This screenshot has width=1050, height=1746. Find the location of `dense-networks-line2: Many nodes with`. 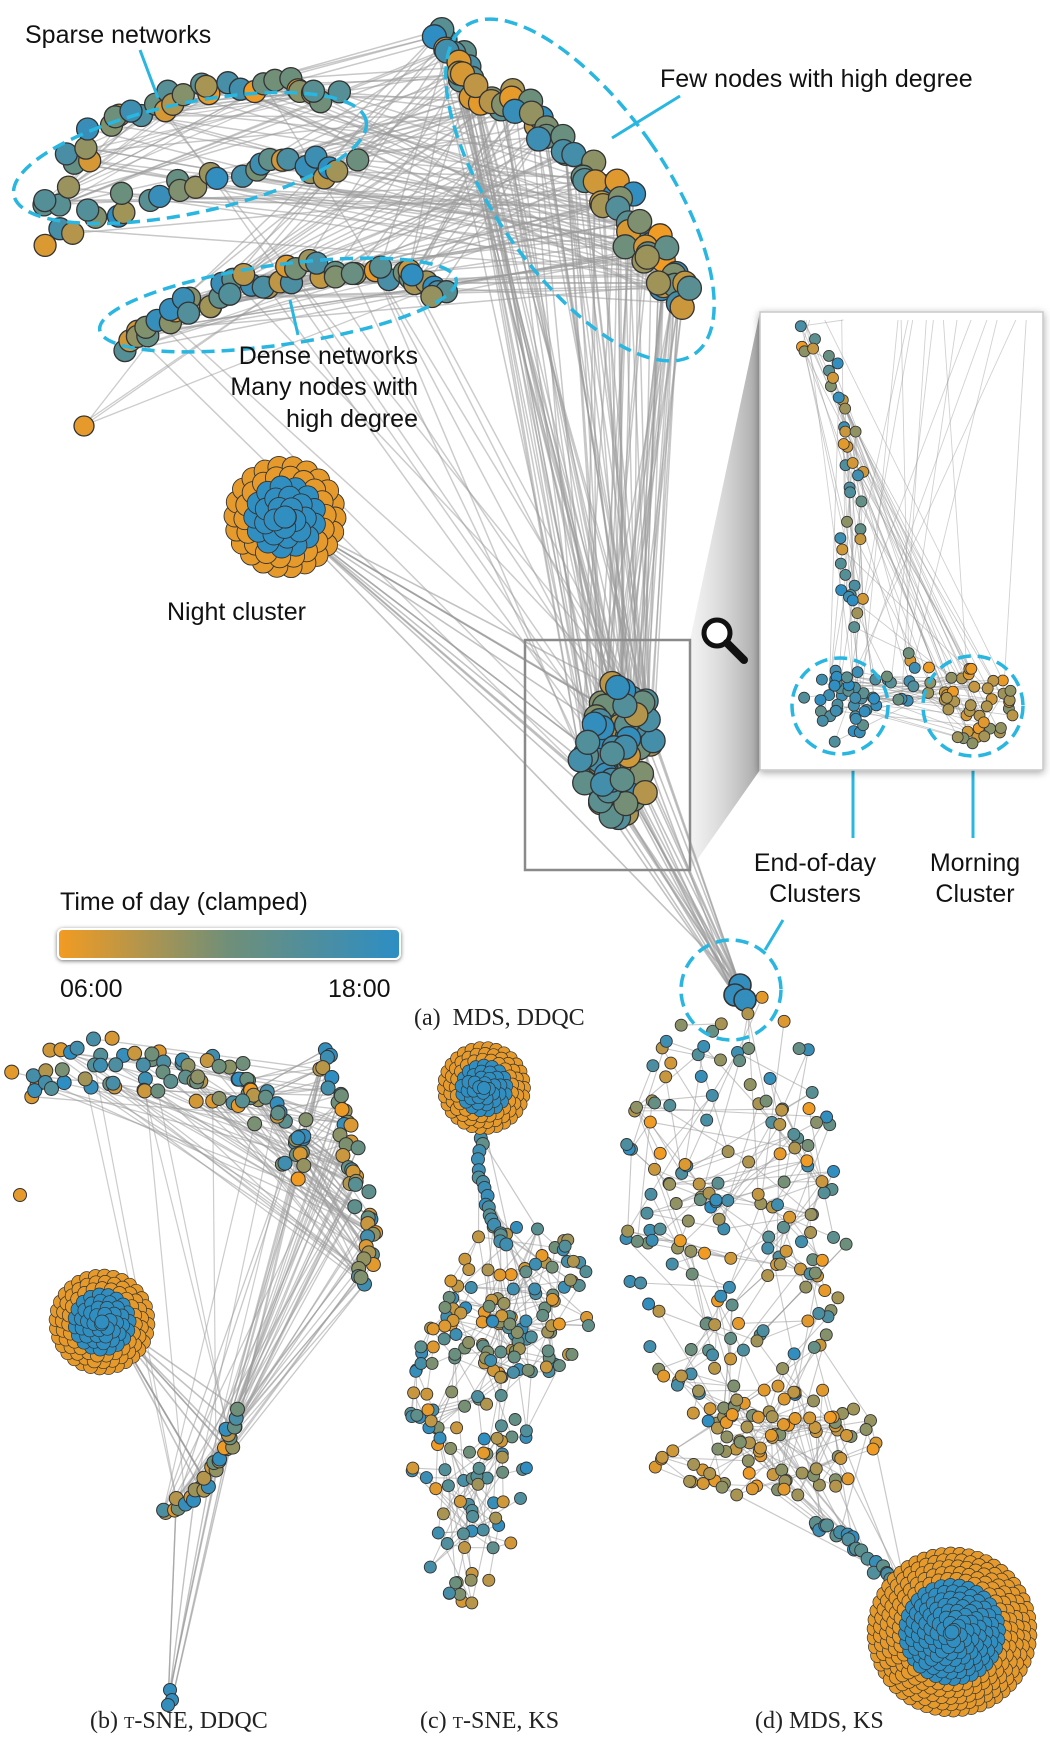

dense-networks-line2: Many nodes with is located at coordinates (324, 387).